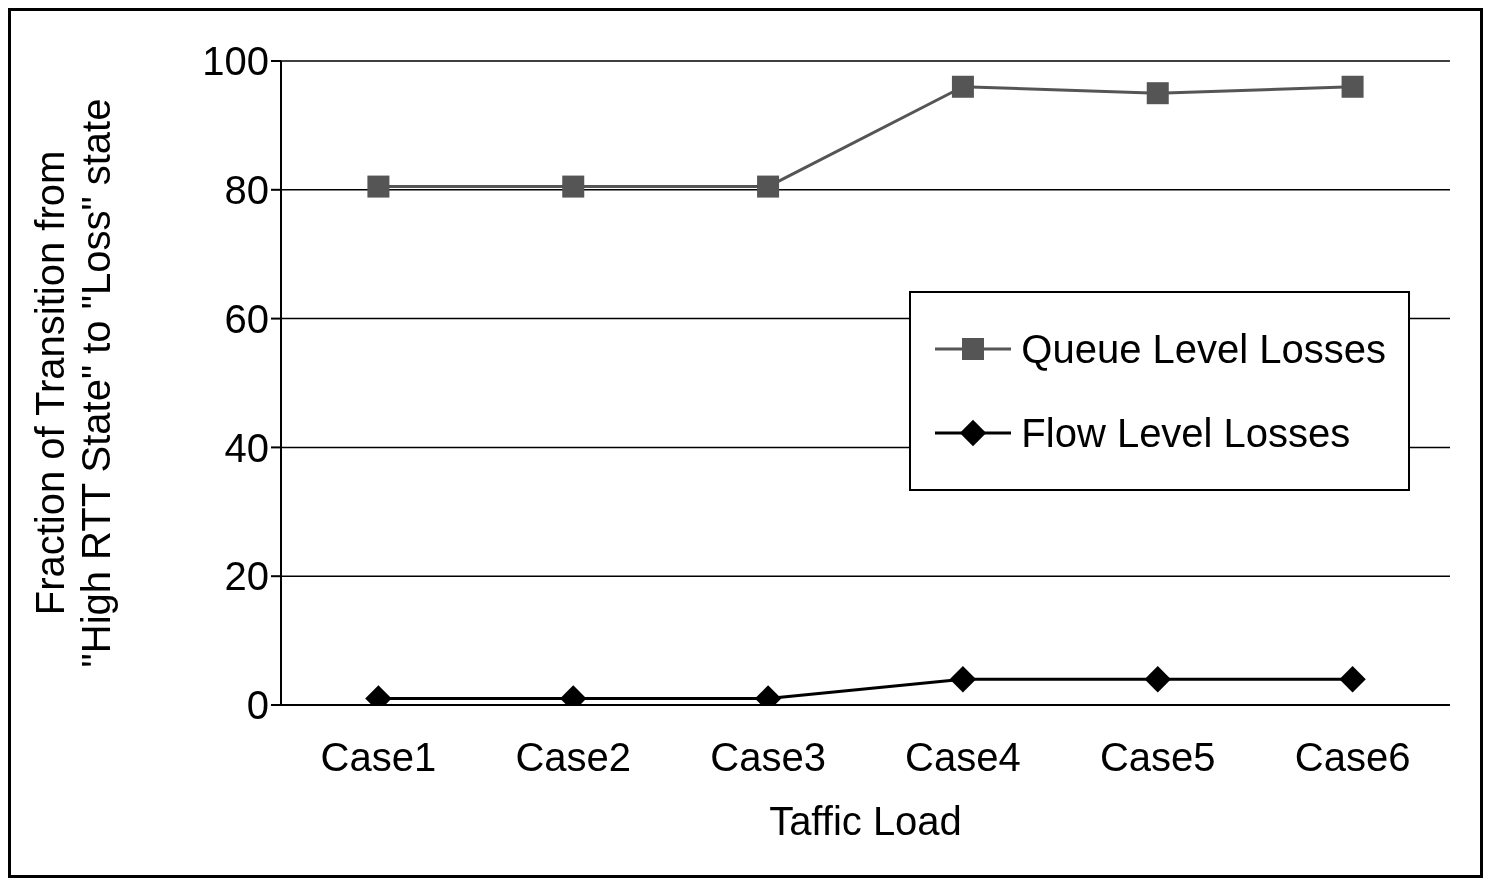 The image size is (1495, 890). What do you see at coordinates (73, 383) in the screenshot?
I see `y-axis-title: Fraction of Transition from "High RTT State" to "Loss" state` at bounding box center [73, 383].